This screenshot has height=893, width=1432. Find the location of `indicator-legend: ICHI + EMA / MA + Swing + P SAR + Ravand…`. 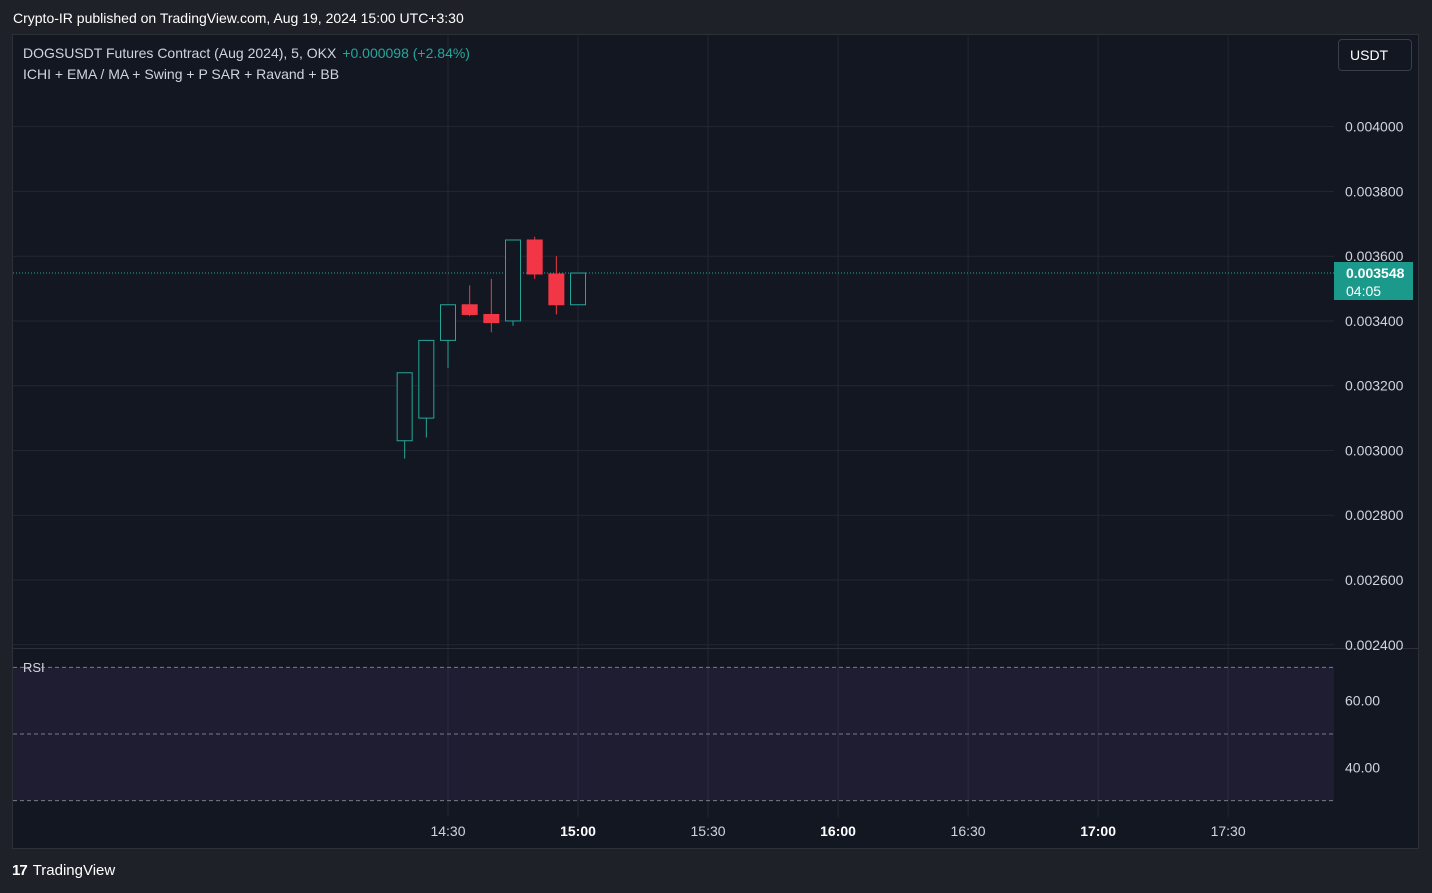

indicator-legend: ICHI + EMA / MA + Swing + P SAR + Ravand… is located at coordinates (181, 74).